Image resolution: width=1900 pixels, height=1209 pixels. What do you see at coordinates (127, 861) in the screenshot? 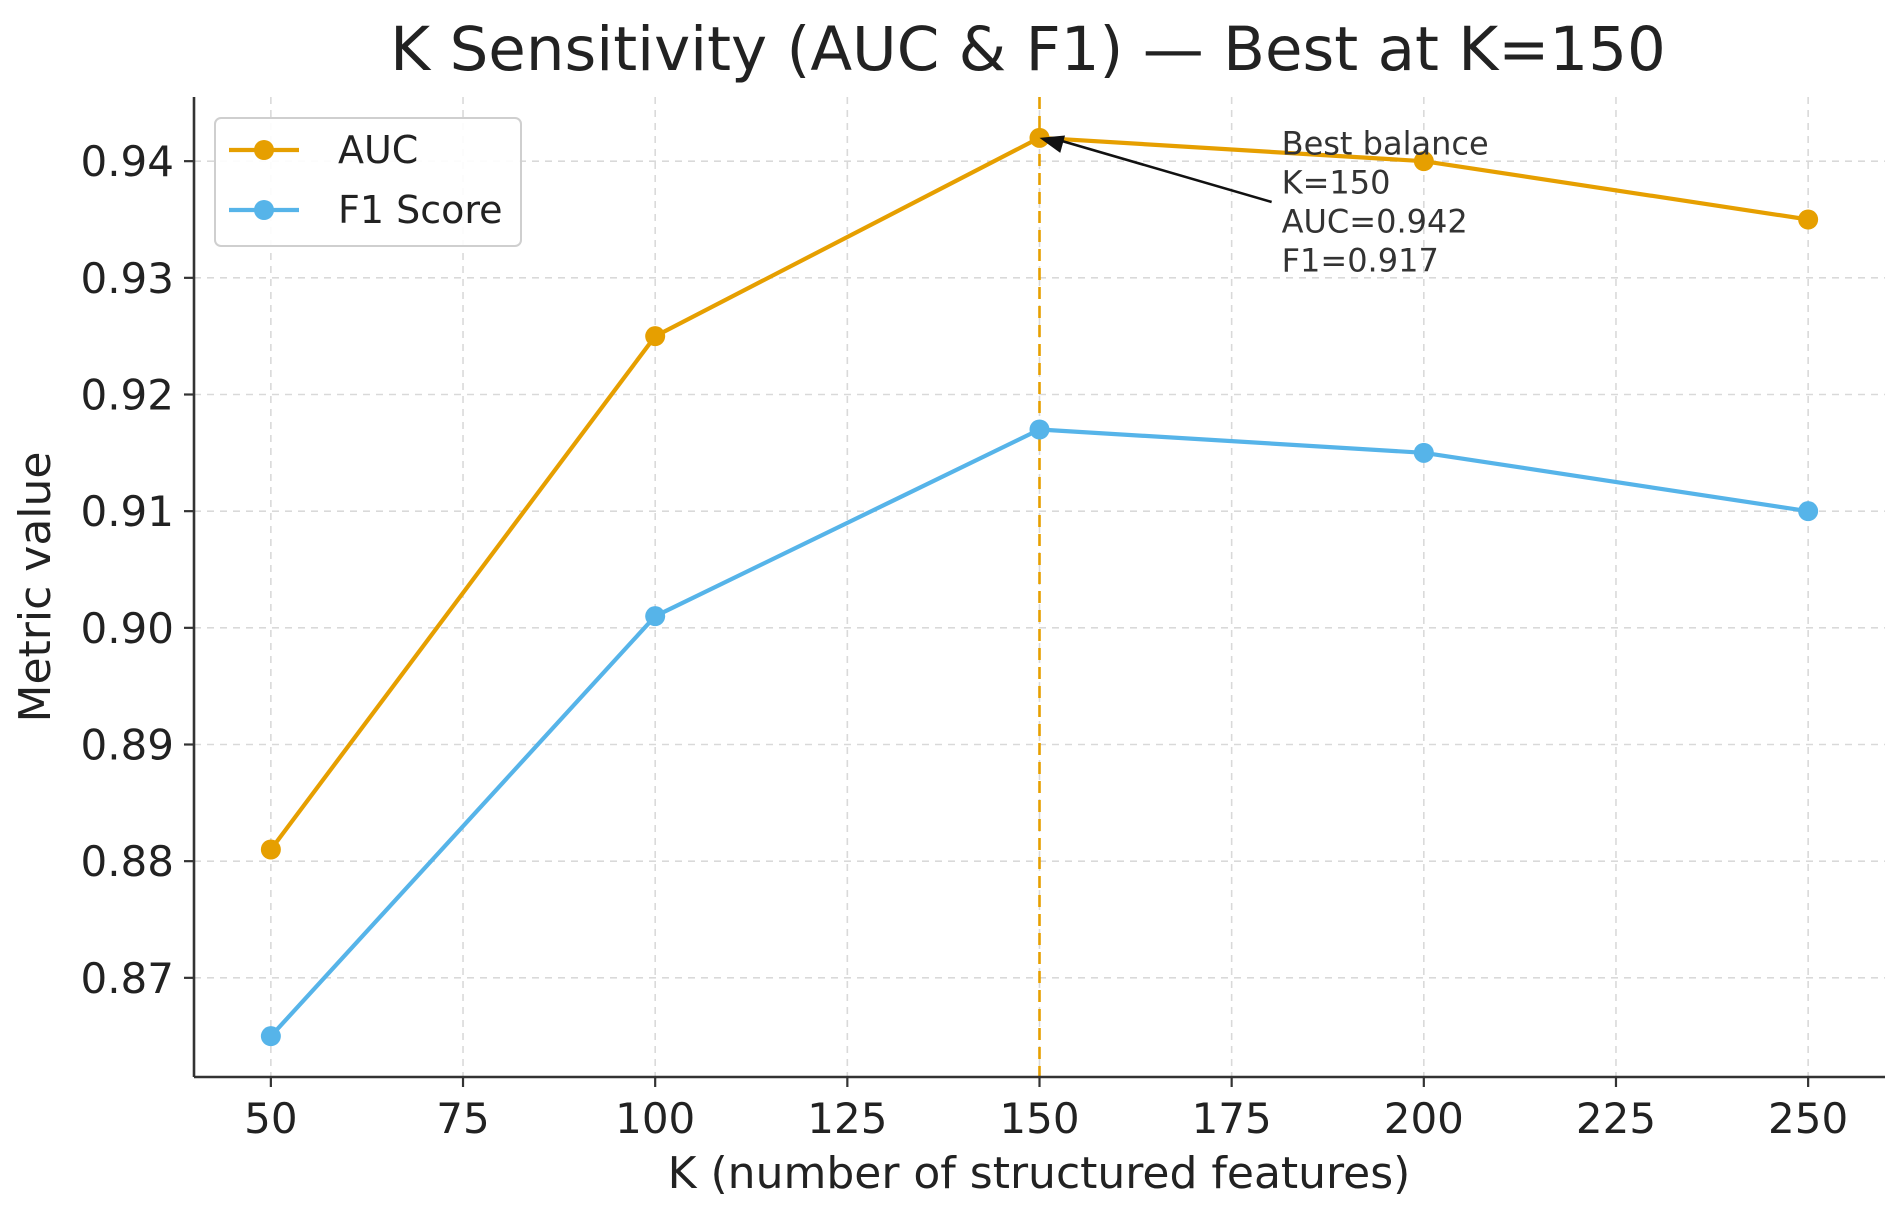
I see `y-tick-label-0.88: 0.88` at bounding box center [127, 861].